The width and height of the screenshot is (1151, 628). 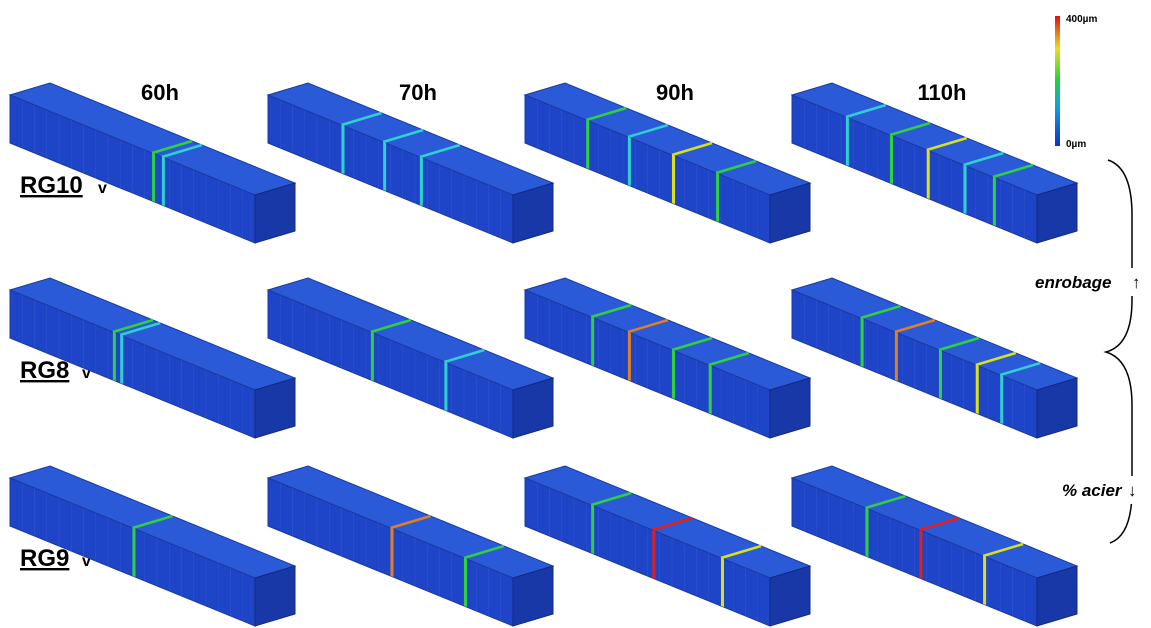 I want to click on column-header: 90h, so click(x=675, y=92).